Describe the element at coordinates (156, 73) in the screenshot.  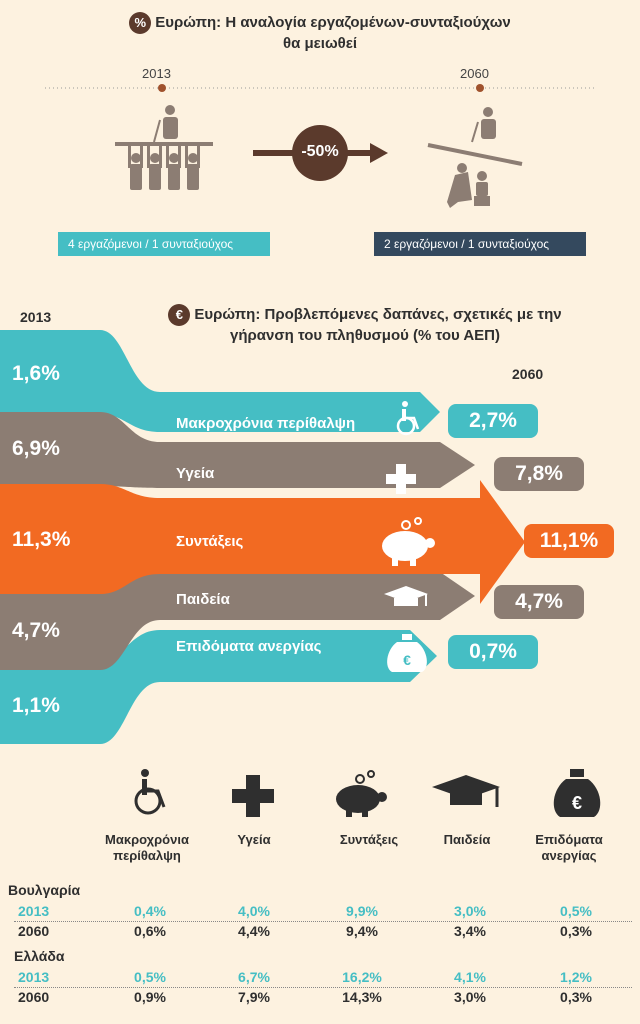
I see `ratio-year-left: 2013` at that location.